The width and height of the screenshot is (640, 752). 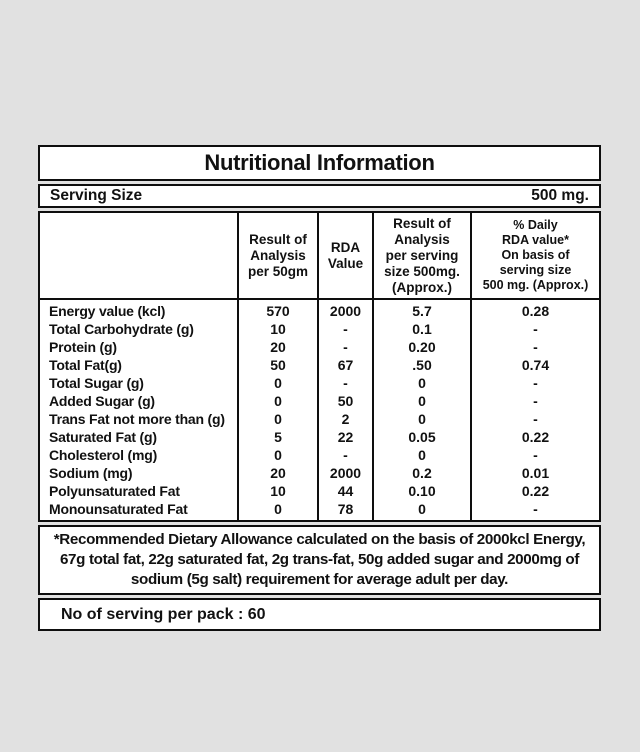 I want to click on column-header-rda-value-label: RDA Value, so click(x=345, y=255).